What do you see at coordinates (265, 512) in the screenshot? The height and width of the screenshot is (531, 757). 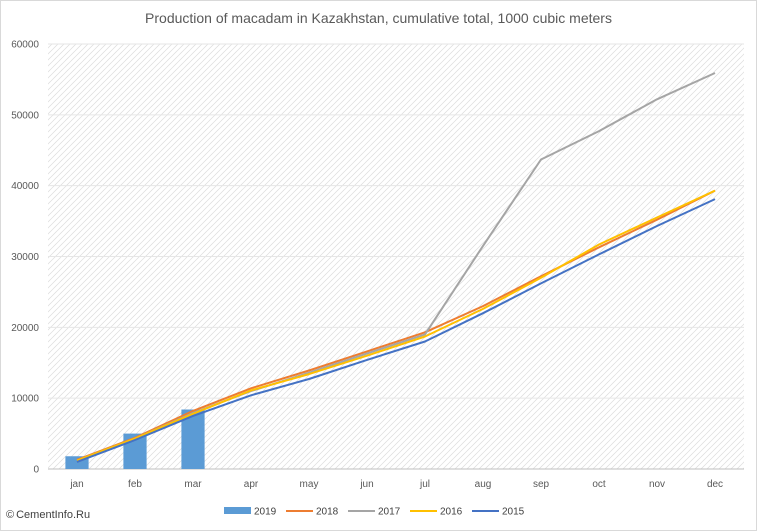 I see `legend-label: 2019` at bounding box center [265, 512].